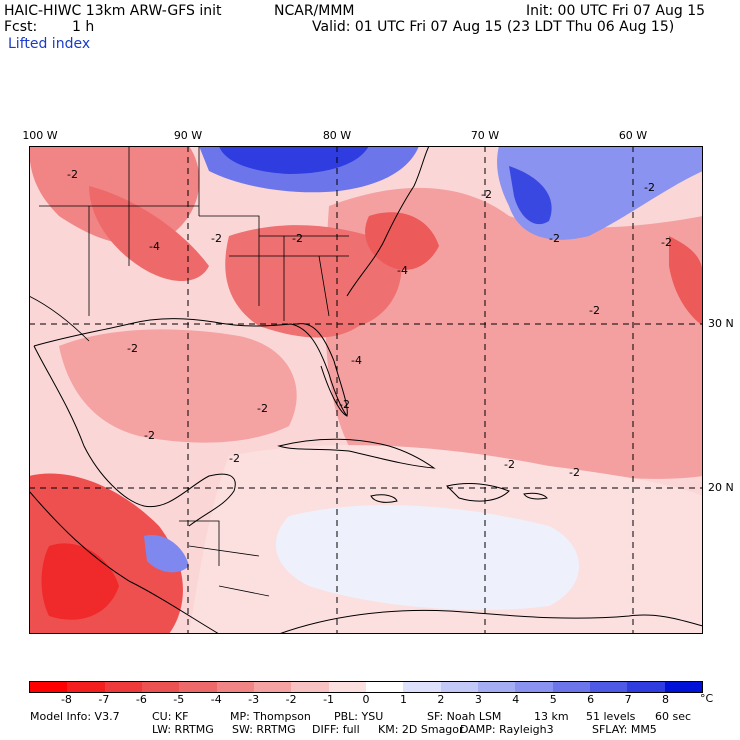 The image size is (740, 740). What do you see at coordinates (188, 135) in the screenshot?
I see `lon-label-90w: 90 W` at bounding box center [188, 135].